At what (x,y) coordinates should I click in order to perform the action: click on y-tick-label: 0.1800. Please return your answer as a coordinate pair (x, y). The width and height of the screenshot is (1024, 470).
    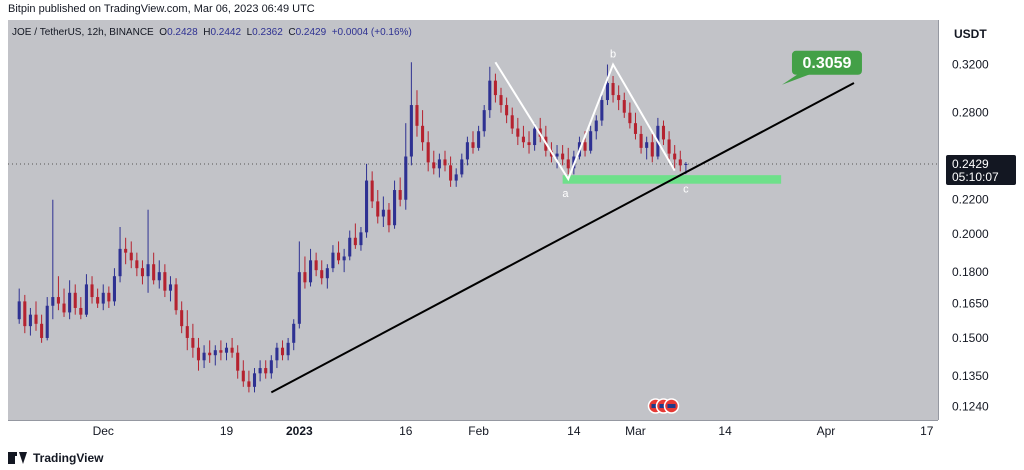
    Looking at the image, I should click on (970, 272).